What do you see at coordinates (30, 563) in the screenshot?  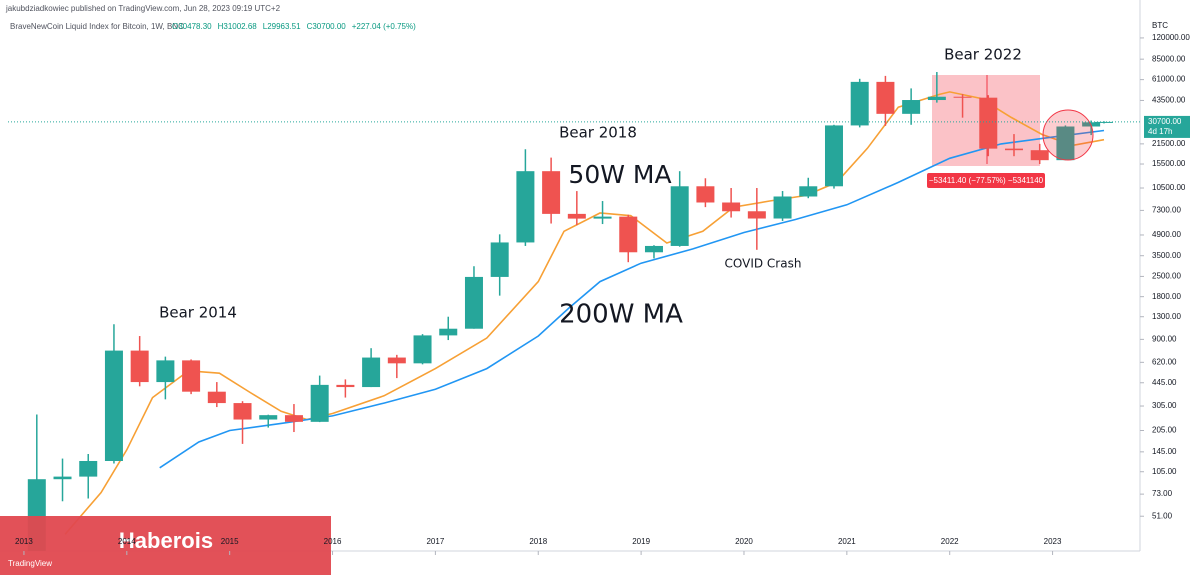 I see `logo: TradingView` at bounding box center [30, 563].